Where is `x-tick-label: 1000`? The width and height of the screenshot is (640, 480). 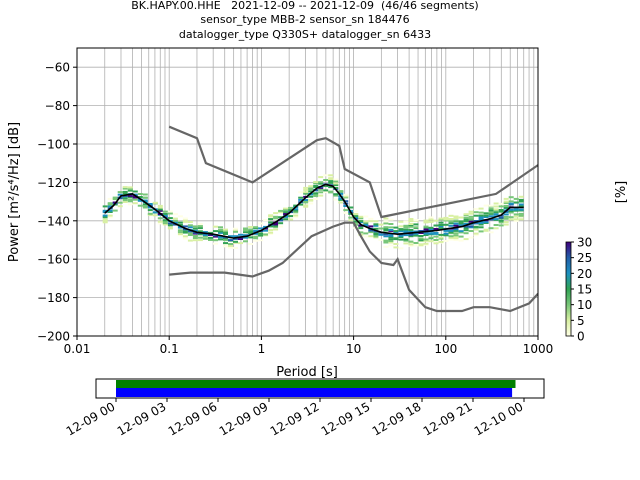 x-tick-label: 1000 is located at coordinates (538, 349).